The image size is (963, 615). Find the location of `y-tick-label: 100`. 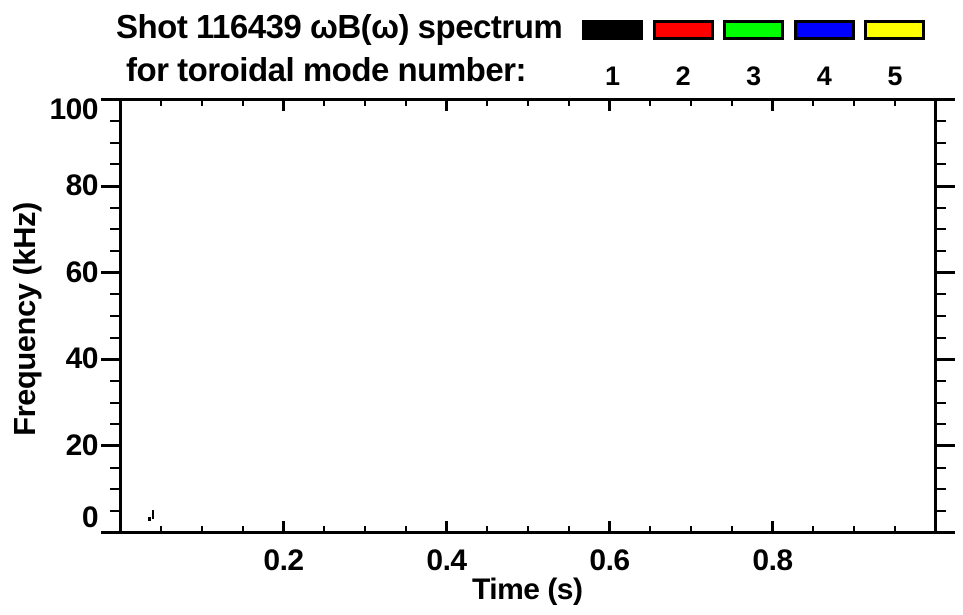

y-tick-label: 100 is located at coordinates (73, 109).